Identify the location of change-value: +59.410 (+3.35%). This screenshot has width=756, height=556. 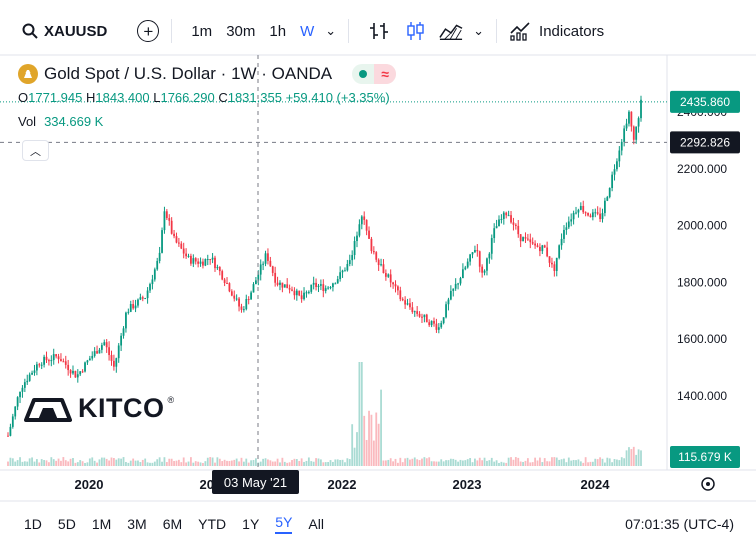
(337, 97).